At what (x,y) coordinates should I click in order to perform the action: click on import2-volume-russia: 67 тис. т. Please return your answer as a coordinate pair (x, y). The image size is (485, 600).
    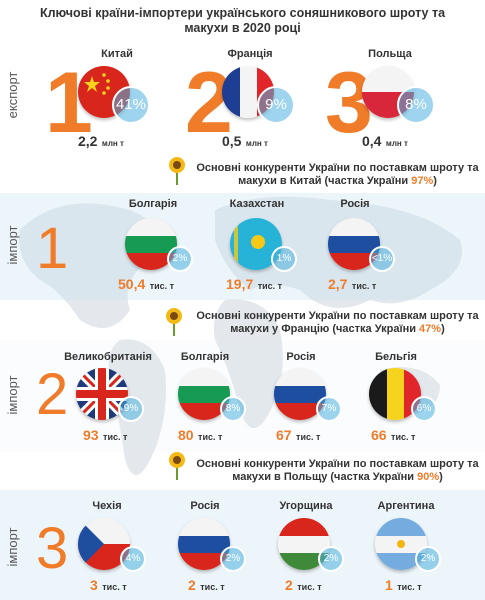
    Looking at the image, I should click on (298, 435).